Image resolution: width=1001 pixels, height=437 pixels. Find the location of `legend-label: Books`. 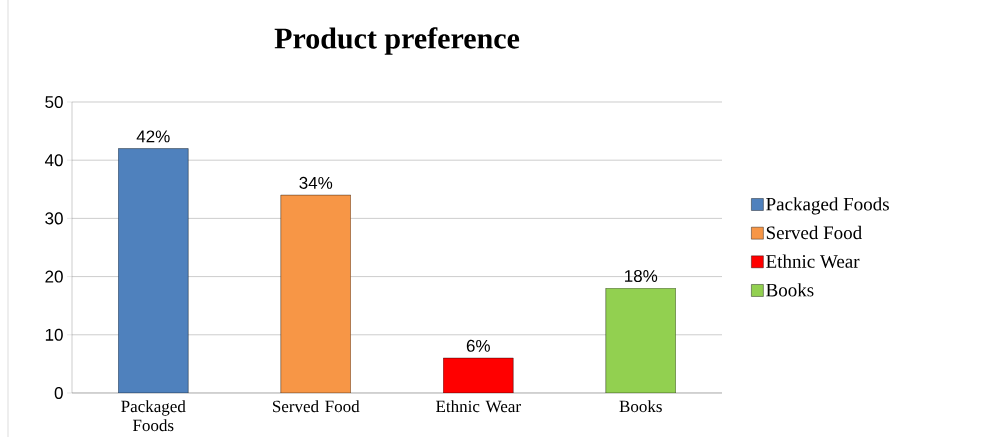

legend-label: Books is located at coordinates (790, 290).